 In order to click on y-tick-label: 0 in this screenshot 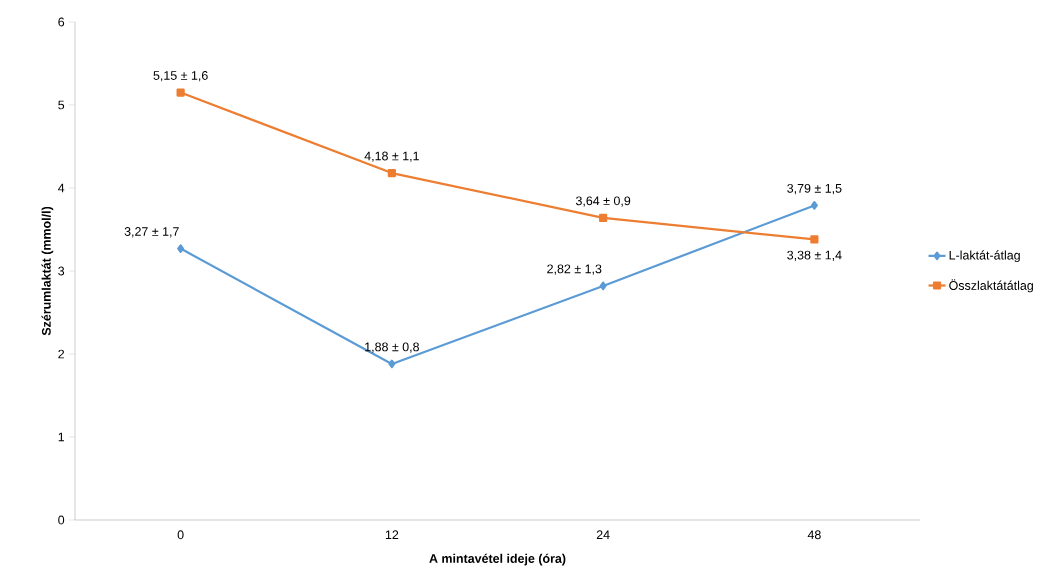, I will do `click(61, 520)`.